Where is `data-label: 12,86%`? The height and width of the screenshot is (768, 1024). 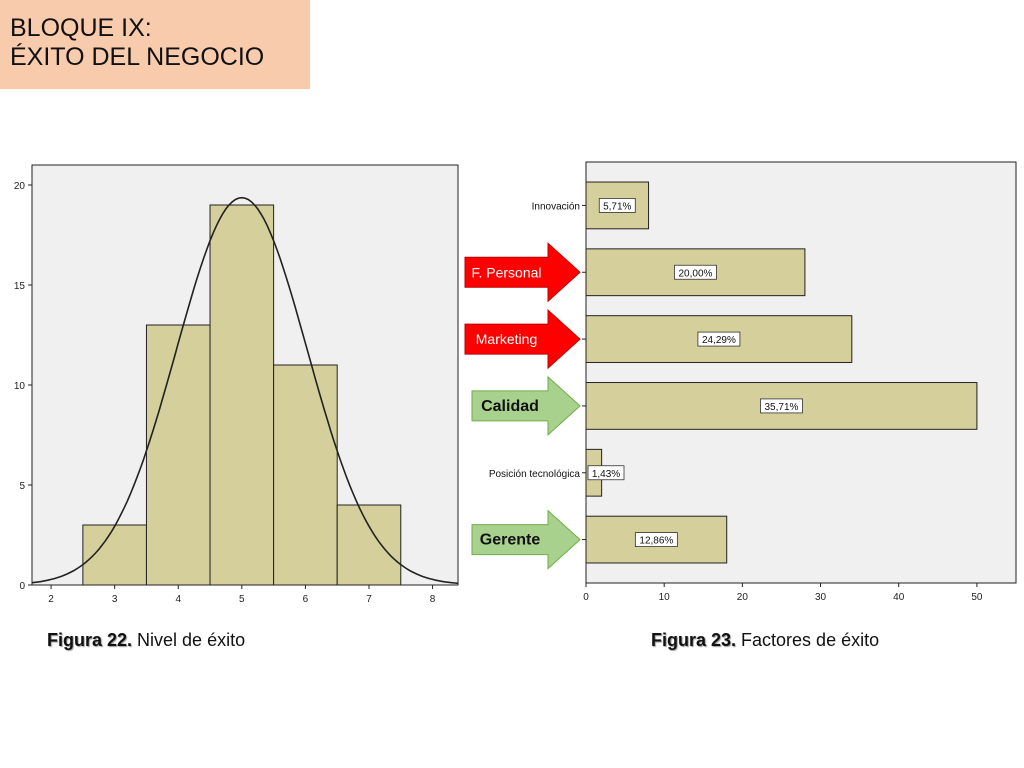
data-label: 12,86% is located at coordinates (656, 541).